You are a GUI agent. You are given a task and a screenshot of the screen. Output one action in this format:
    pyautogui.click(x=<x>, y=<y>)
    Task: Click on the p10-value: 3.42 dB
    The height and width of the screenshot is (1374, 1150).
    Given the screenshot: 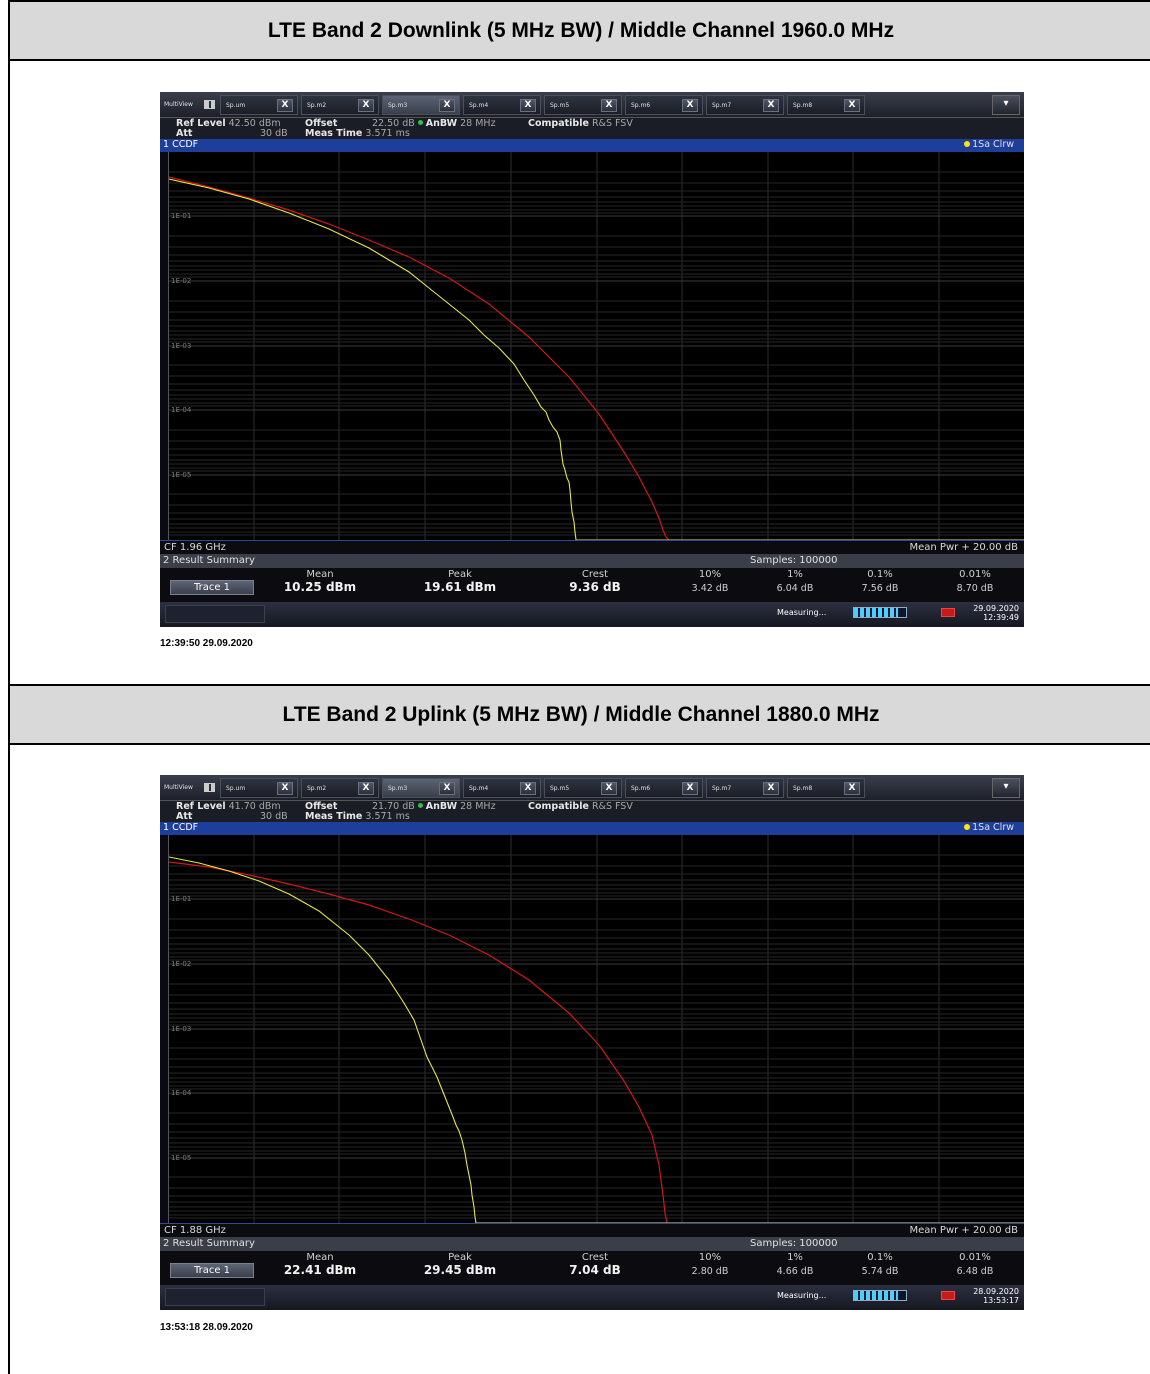 What is the action you would take?
    pyautogui.click(x=710, y=588)
    